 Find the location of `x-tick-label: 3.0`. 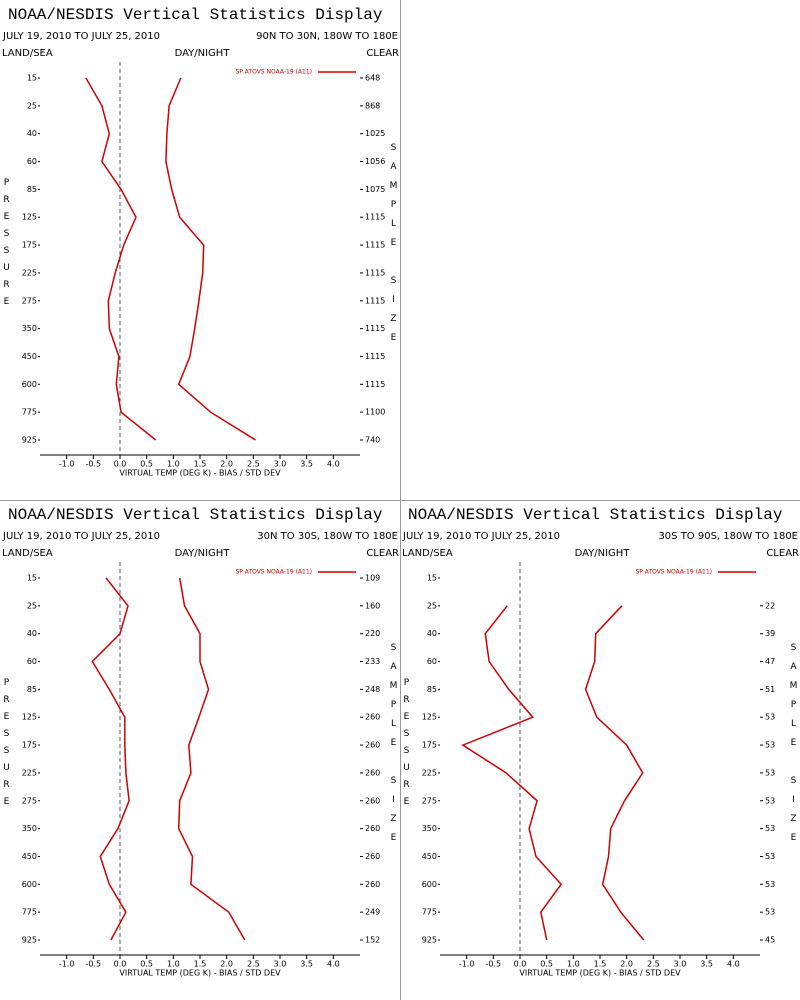

x-tick-label: 3.0 is located at coordinates (280, 964).